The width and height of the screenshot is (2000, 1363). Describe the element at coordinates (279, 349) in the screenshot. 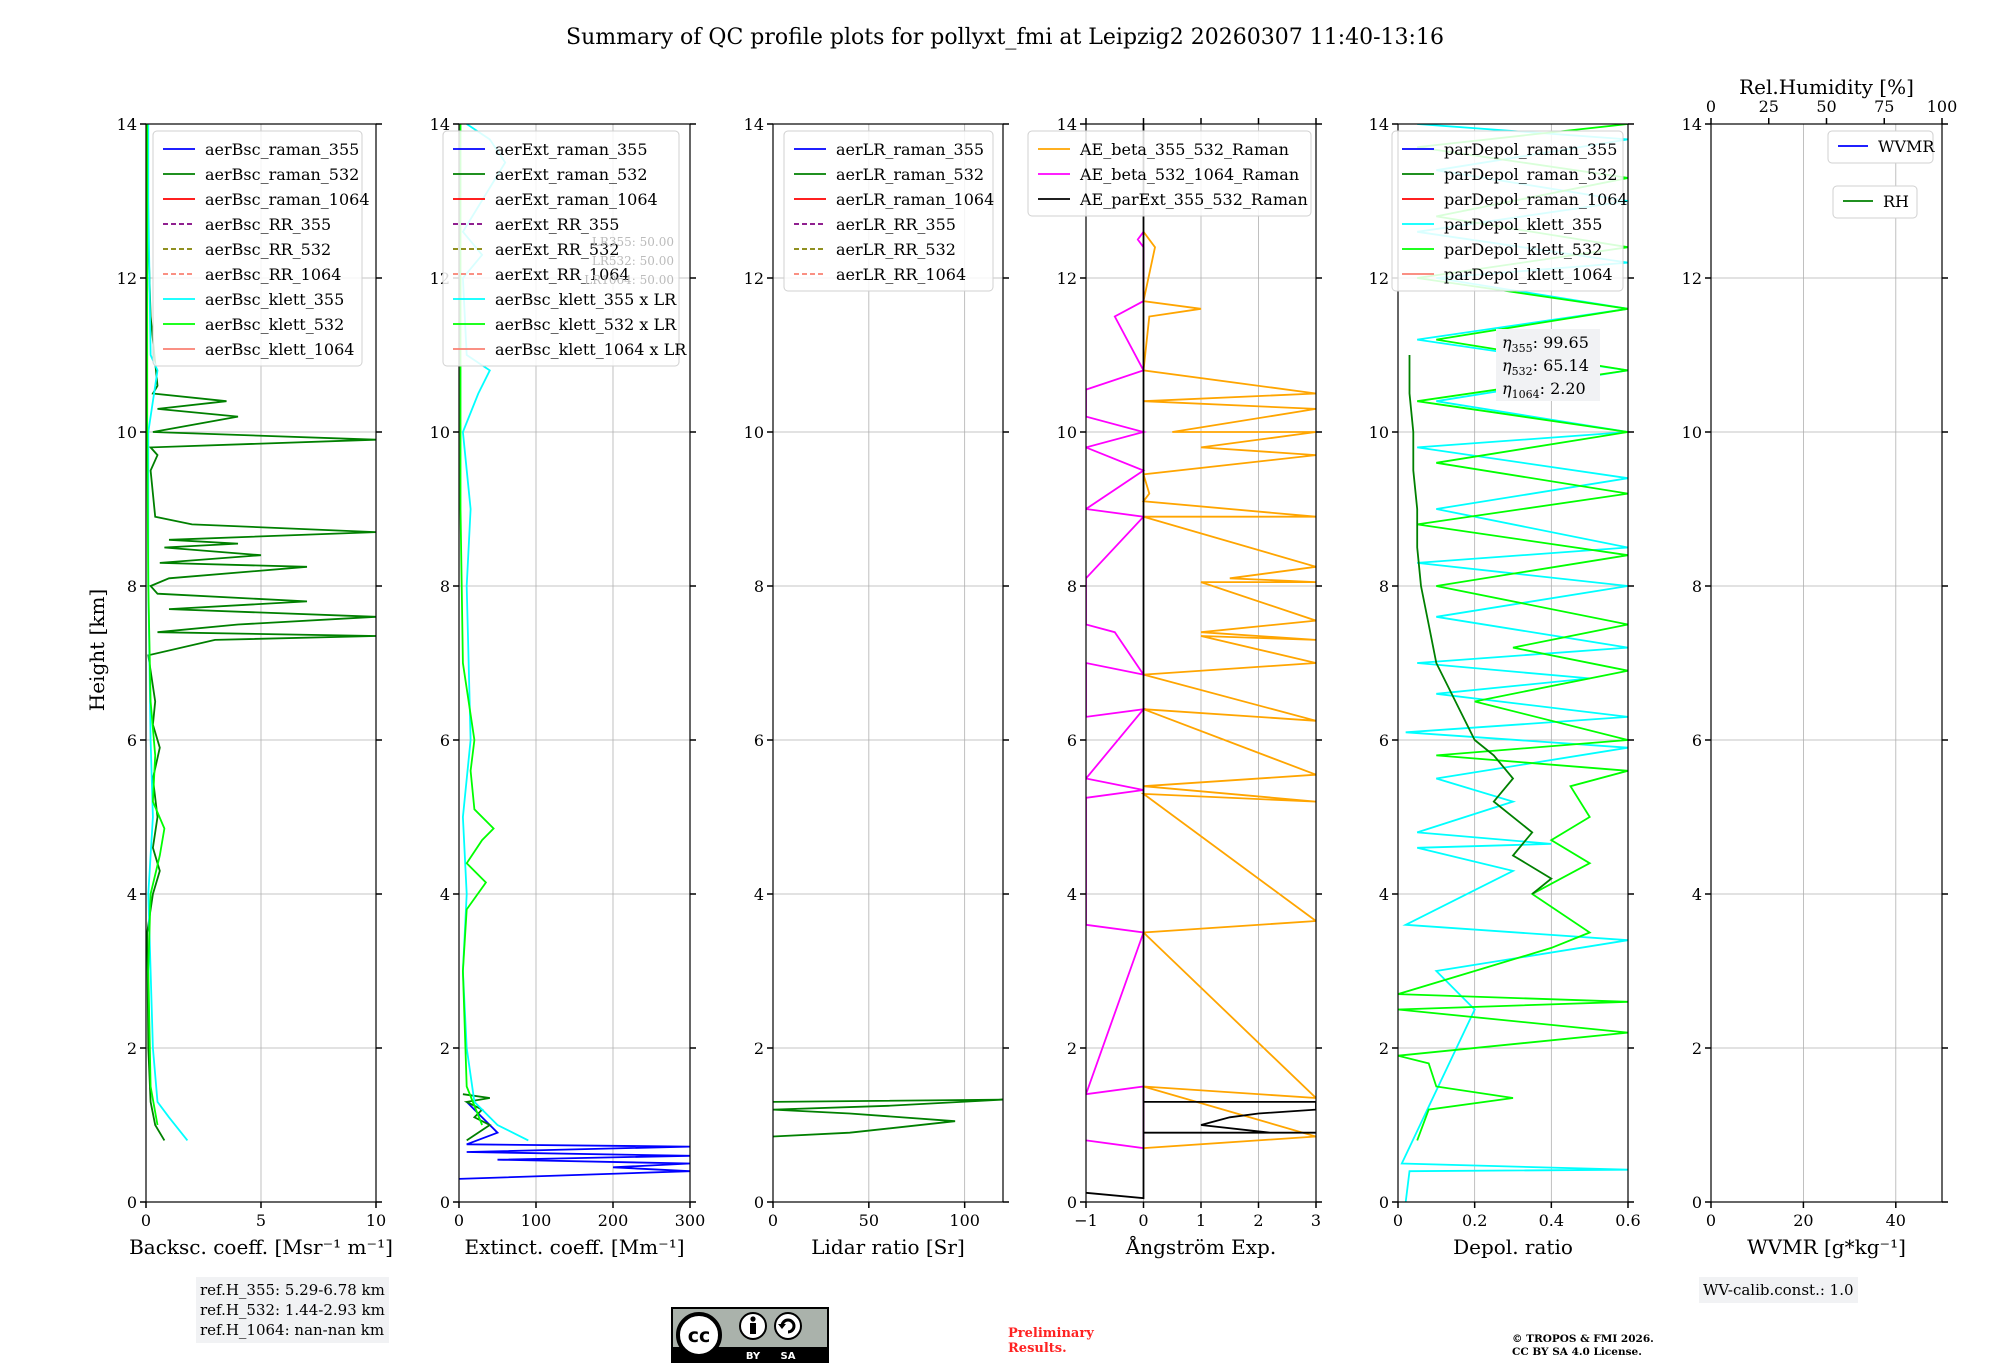

I see `legend-label: aerBsc_klett_1064` at that location.